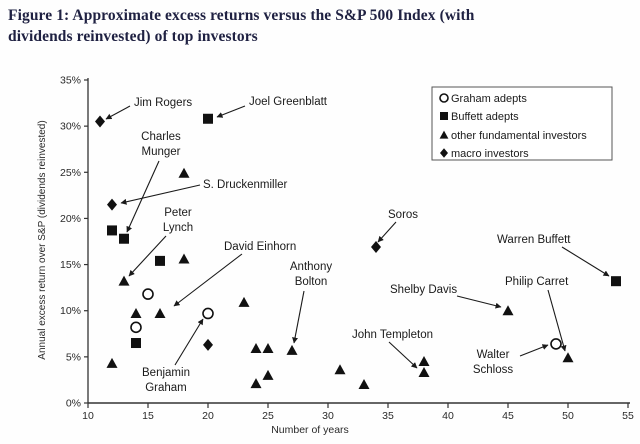 Image resolution: width=640 pixels, height=444 pixels. I want to click on x-tick-label: 45, so click(508, 416).